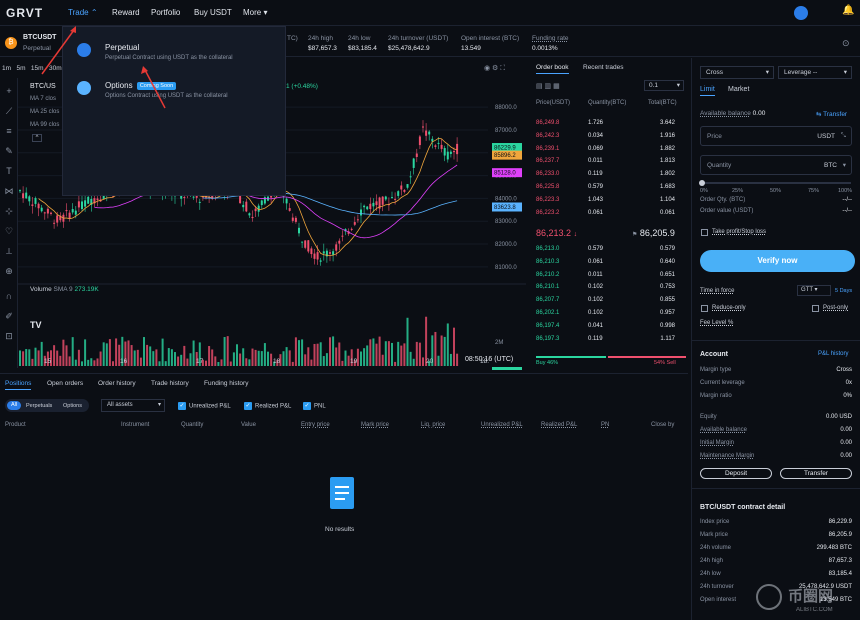  Describe the element at coordinates (704, 308) in the screenshot. I see `reduce-only-checkbox` at that location.